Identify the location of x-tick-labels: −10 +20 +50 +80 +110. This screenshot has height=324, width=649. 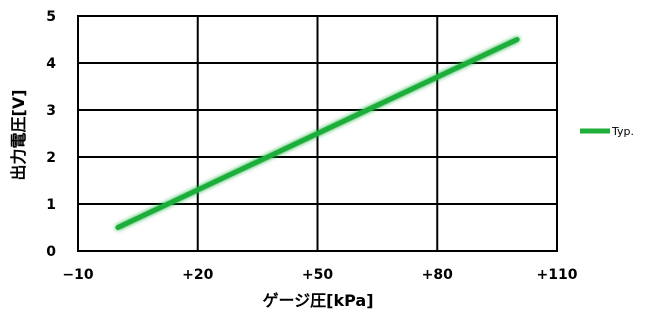
(319, 275).